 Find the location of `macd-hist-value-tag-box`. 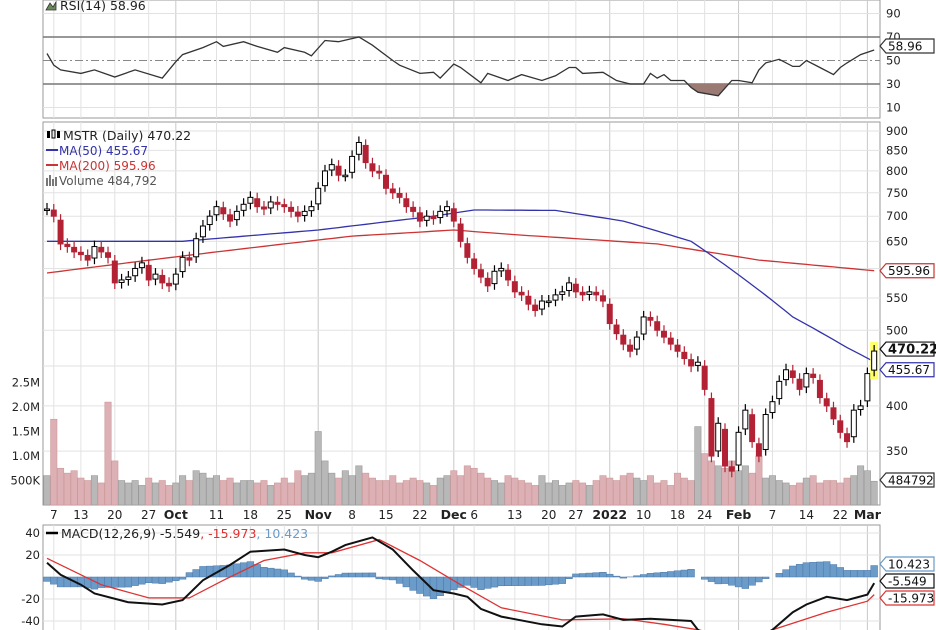

macd-hist-value-tag-box is located at coordinates (907, 564).